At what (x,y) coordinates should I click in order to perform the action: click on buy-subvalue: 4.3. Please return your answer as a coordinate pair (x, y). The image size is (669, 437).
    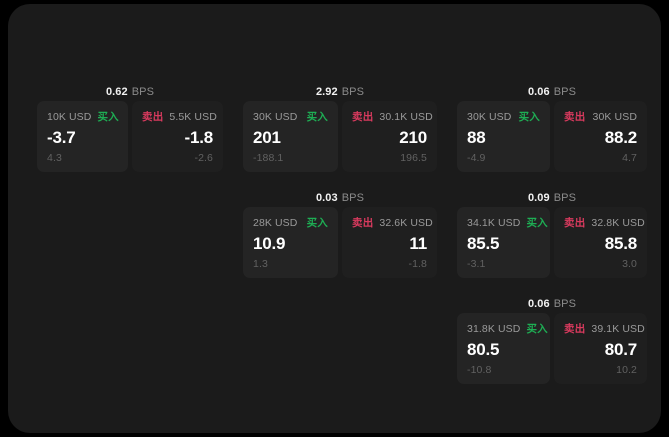
    Looking at the image, I should click on (54, 158).